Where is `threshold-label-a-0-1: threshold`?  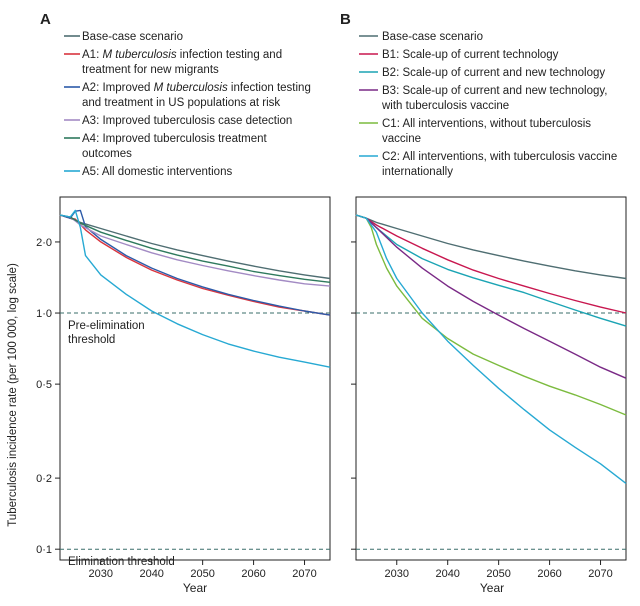
threshold-label-a-0-1: threshold is located at coordinates (91, 340).